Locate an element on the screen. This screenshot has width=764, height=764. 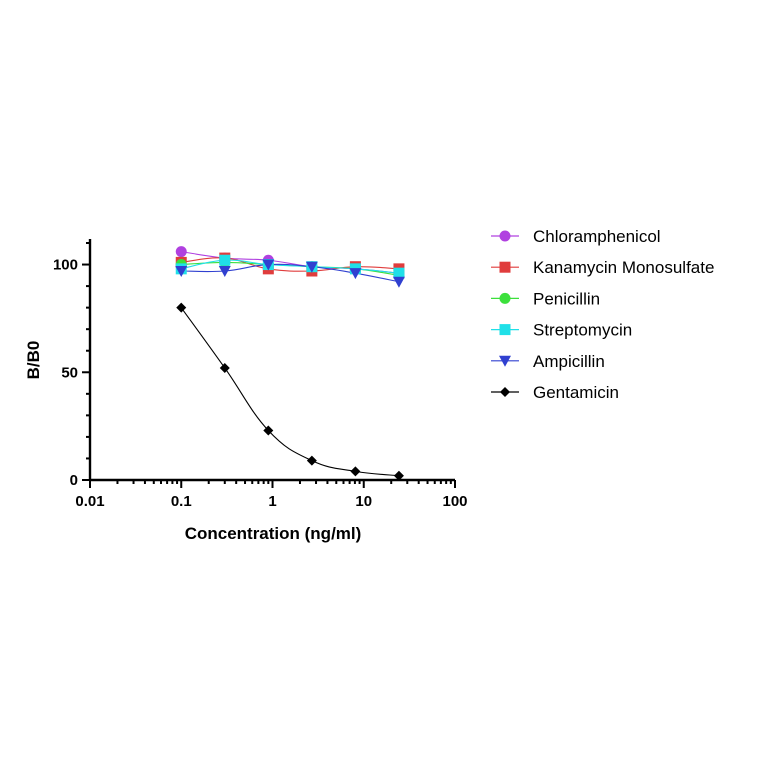
legend-label: Chloramphenicol is located at coordinates (597, 236).